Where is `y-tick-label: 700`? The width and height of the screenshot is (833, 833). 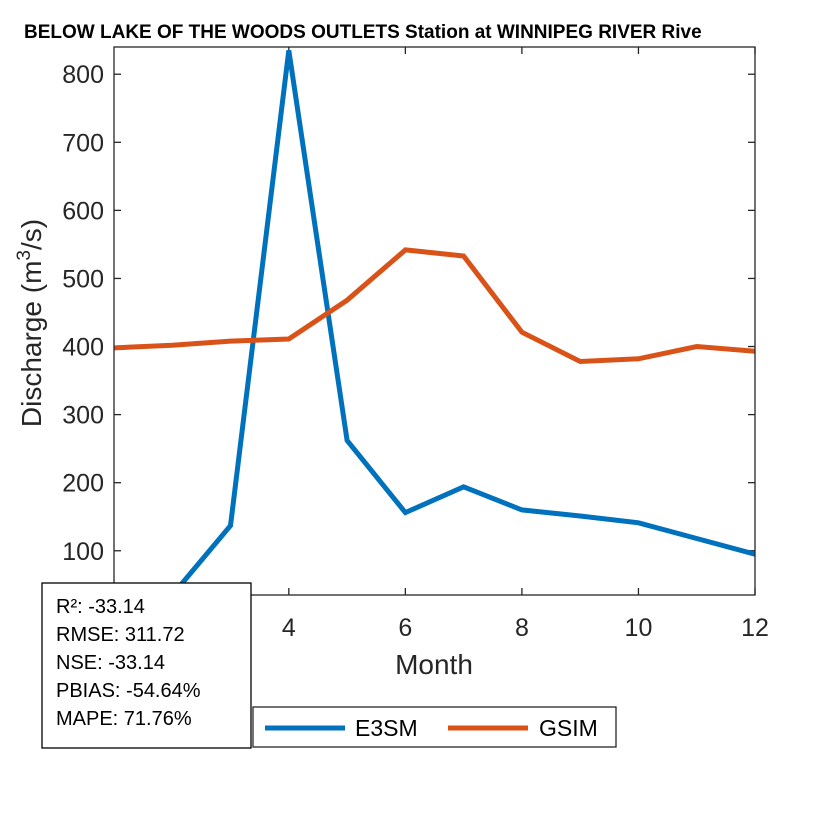 y-tick-label: 700 is located at coordinates (83, 143).